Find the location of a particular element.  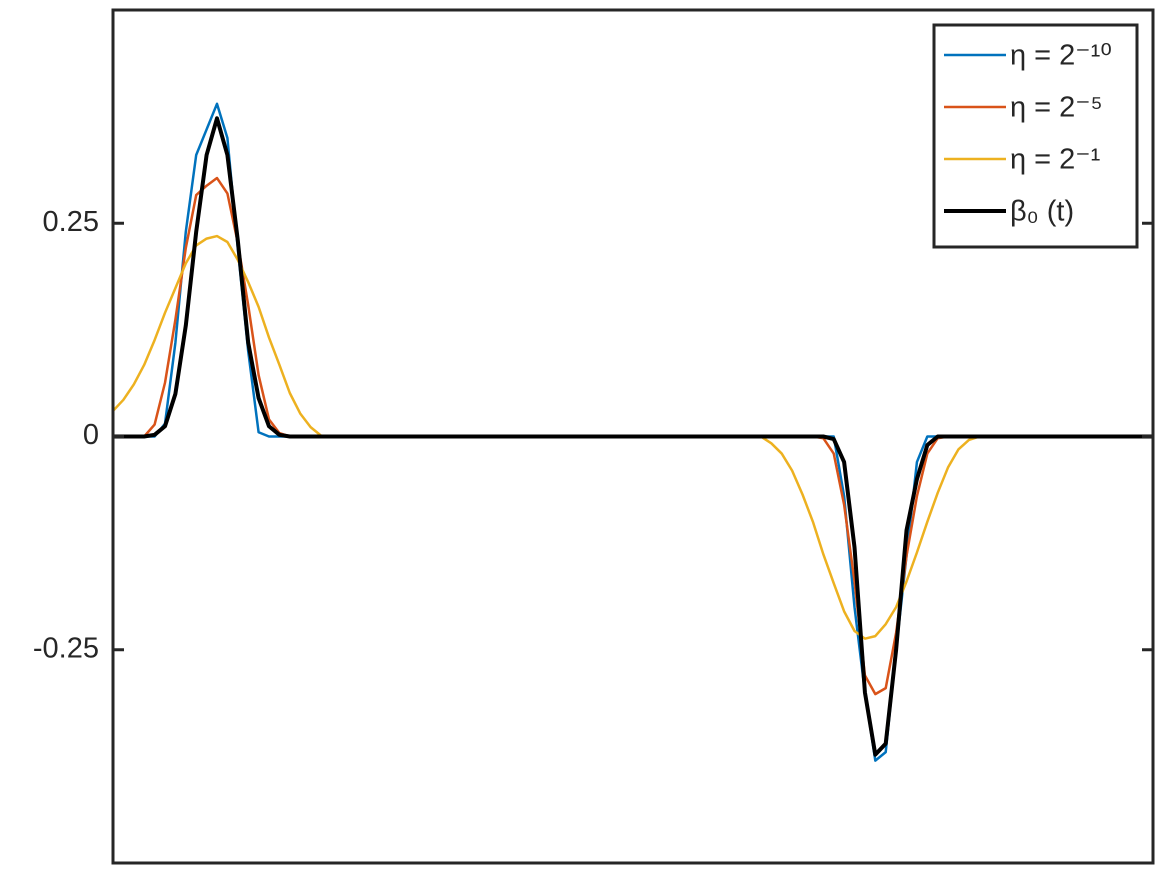

y-tick-label: 0 is located at coordinates (91, 435).